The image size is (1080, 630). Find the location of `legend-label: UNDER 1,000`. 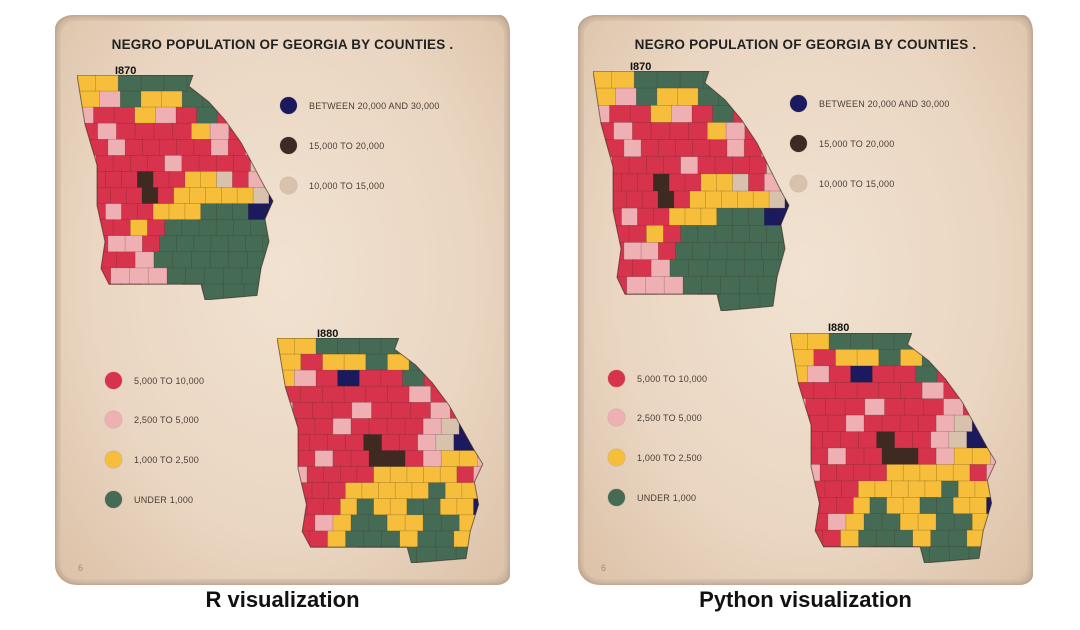

legend-label: UNDER 1,000 is located at coordinates (667, 497).